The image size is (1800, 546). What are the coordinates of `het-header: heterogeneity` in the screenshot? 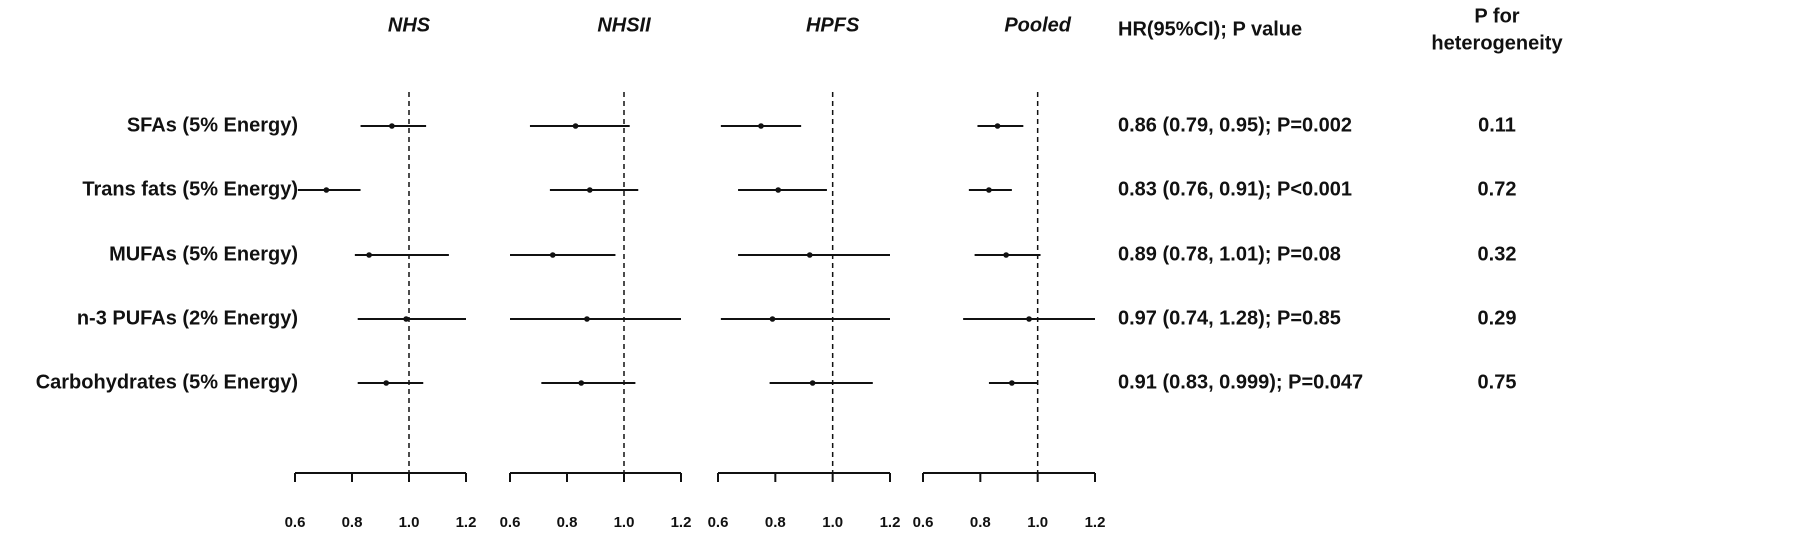 It's located at (1497, 43).